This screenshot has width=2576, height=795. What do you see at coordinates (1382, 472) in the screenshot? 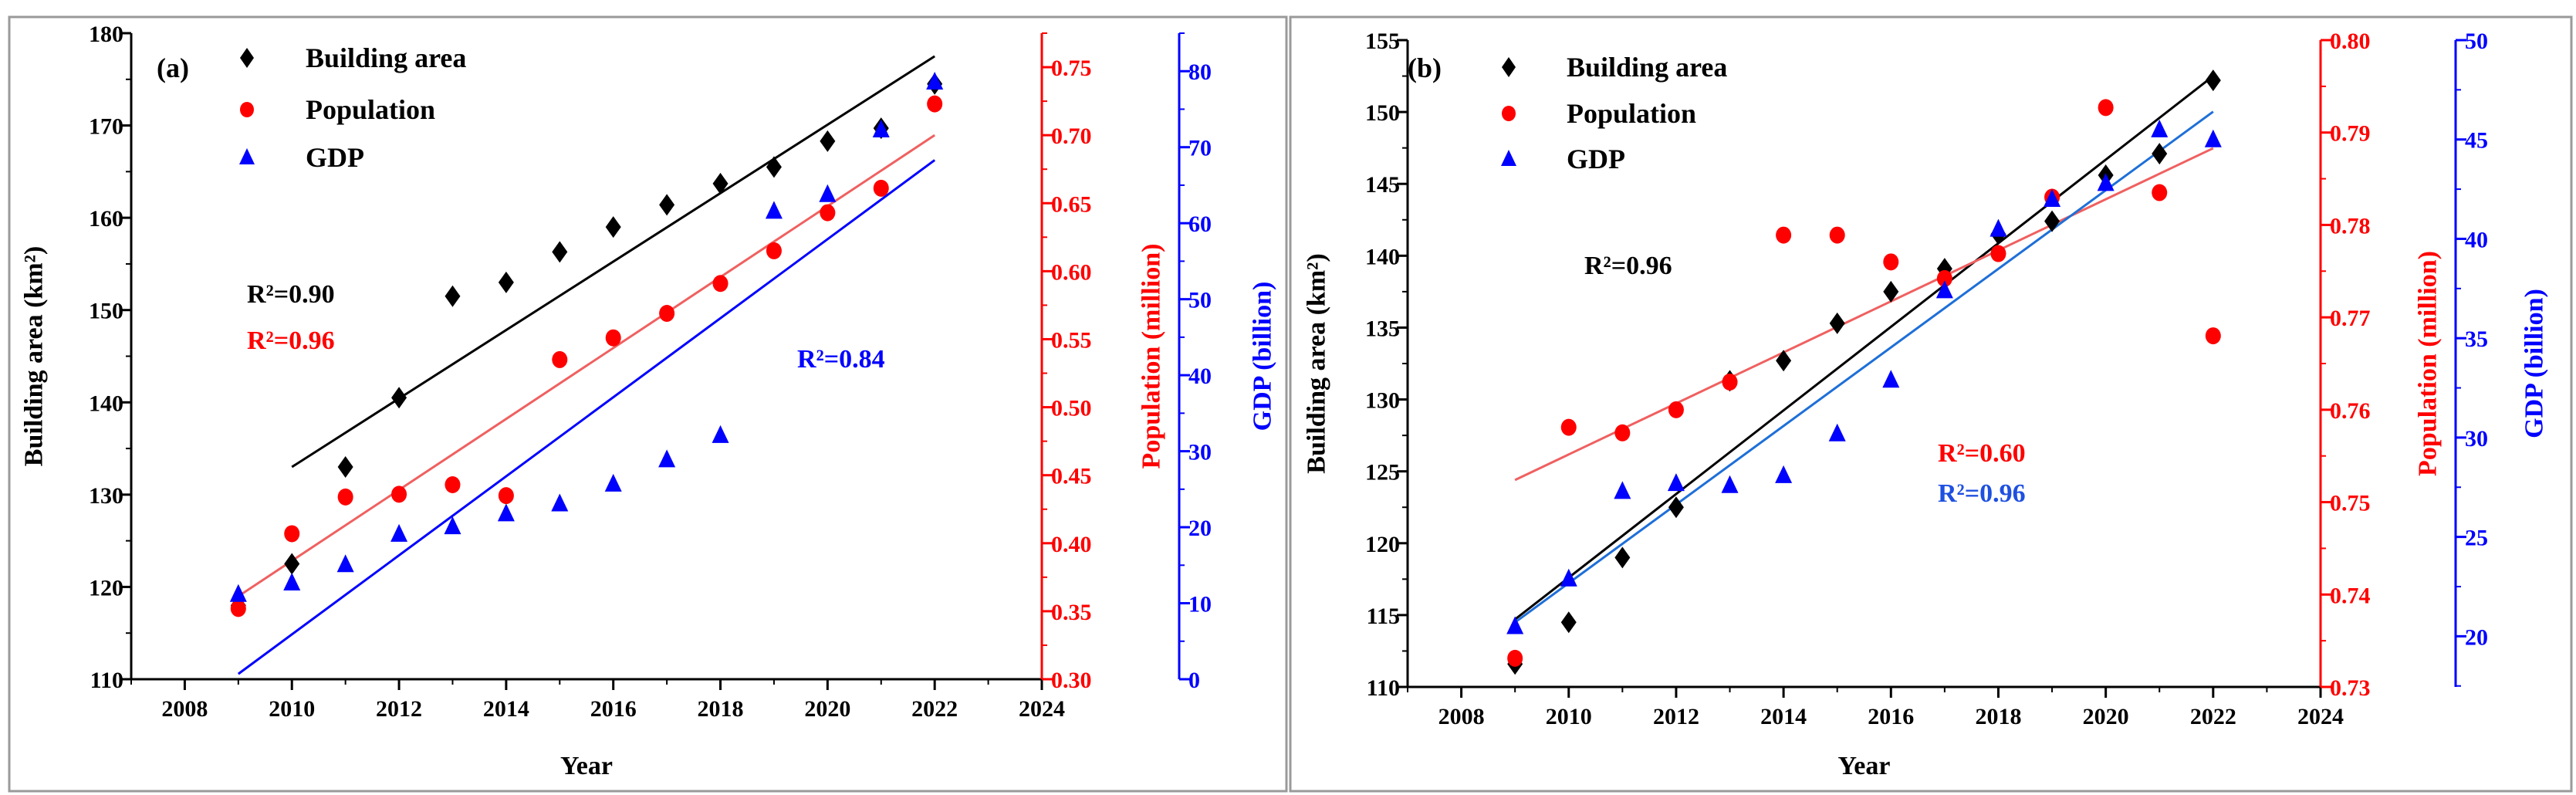
I see `y-tick-label-left: 125` at bounding box center [1382, 472].